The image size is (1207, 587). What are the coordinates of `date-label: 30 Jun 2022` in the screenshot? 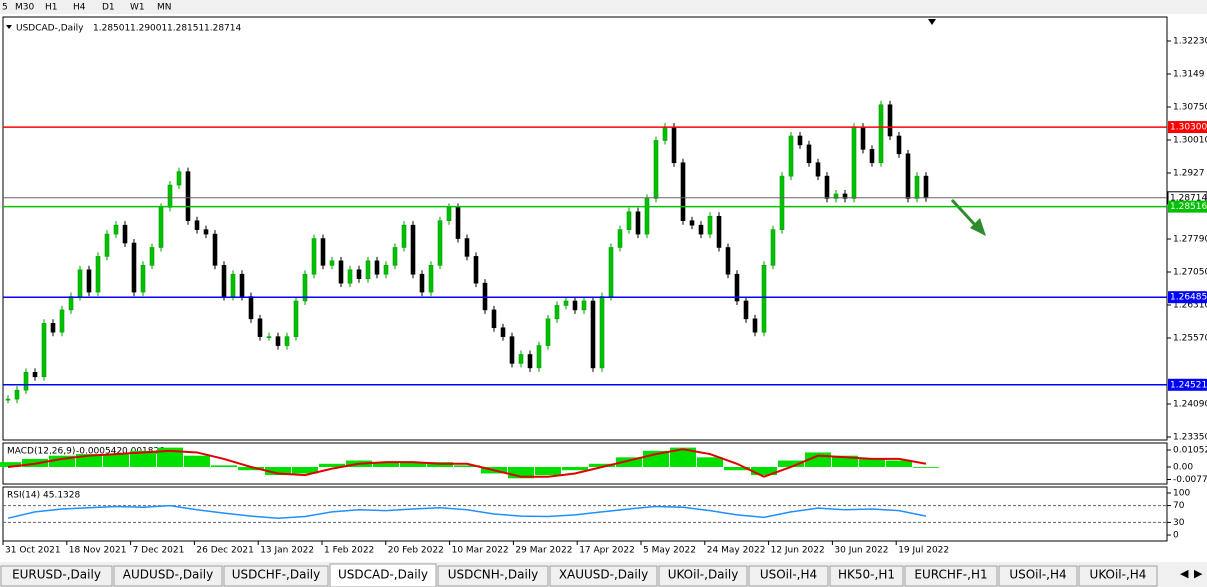 It's located at (861, 551).